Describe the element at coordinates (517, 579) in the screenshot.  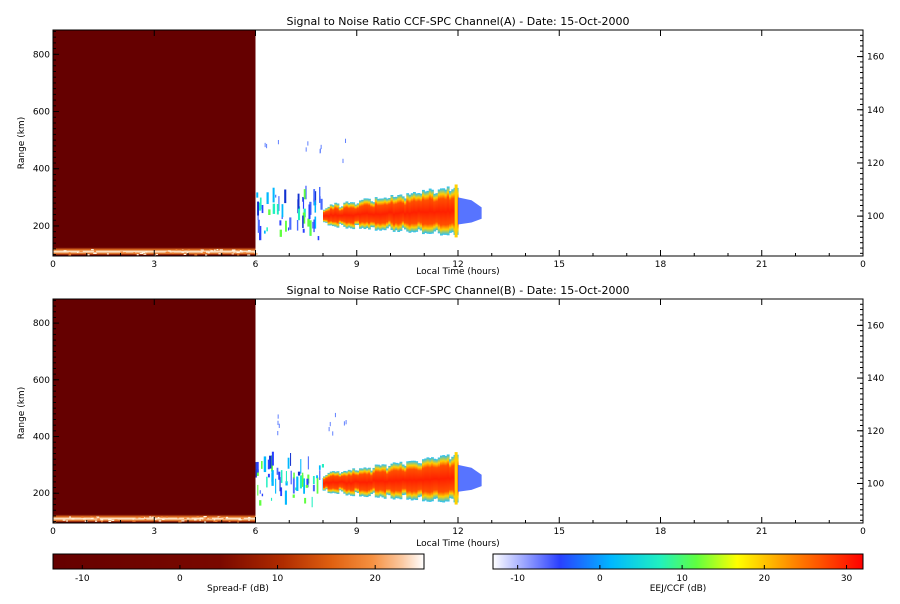
I see `colorbar-tick-label: -10` at that location.